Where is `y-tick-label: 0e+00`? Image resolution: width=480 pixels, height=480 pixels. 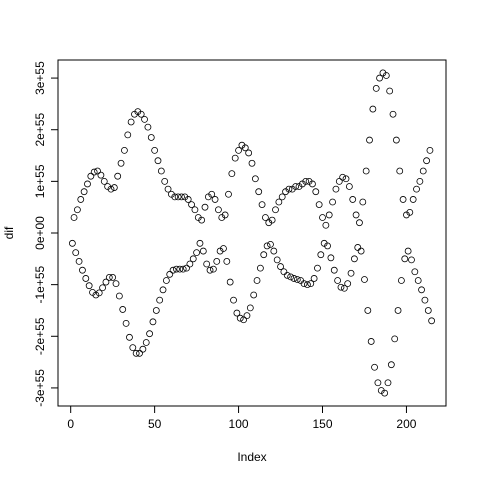 y-tick-label: 0e+00 is located at coordinates (40, 233).